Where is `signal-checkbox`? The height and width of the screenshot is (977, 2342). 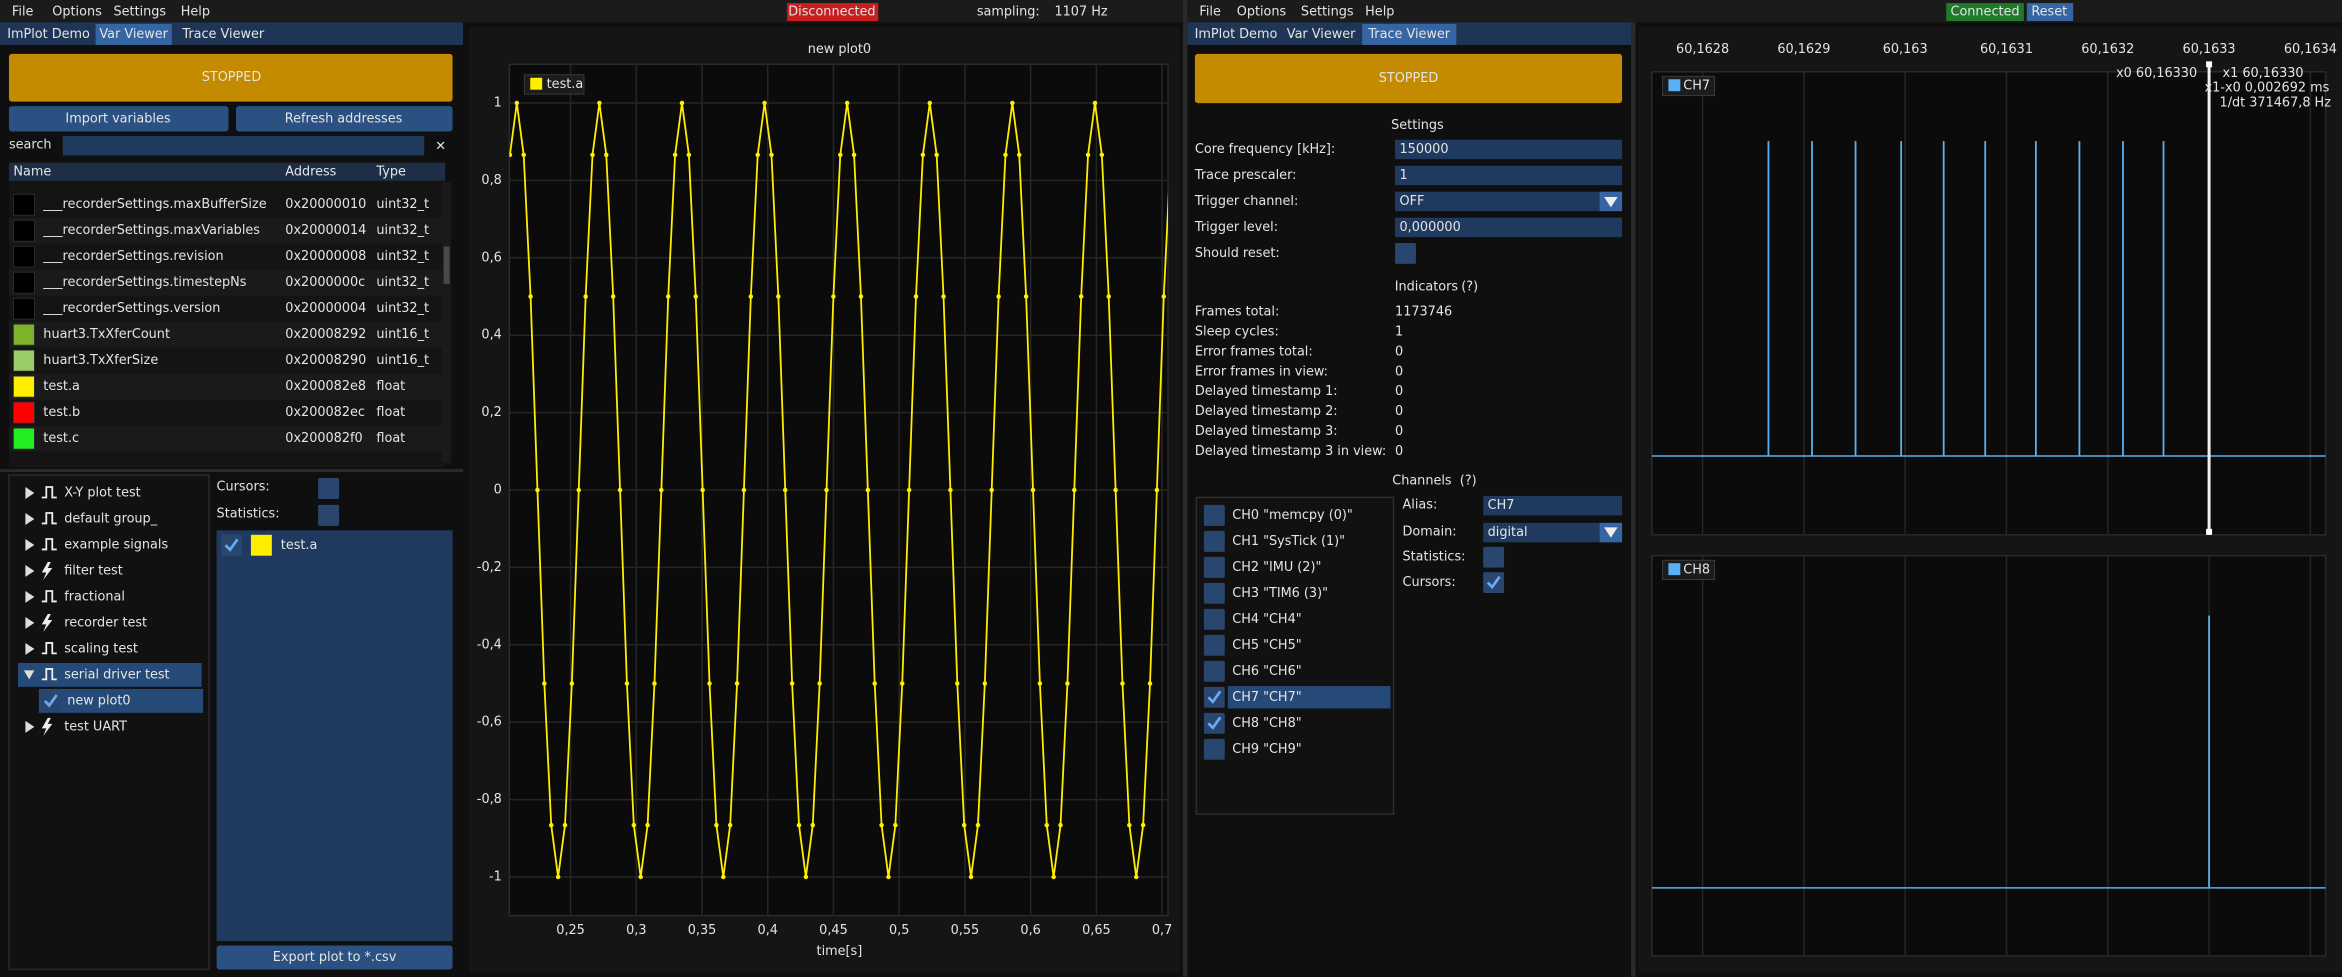 signal-checkbox is located at coordinates (231, 545).